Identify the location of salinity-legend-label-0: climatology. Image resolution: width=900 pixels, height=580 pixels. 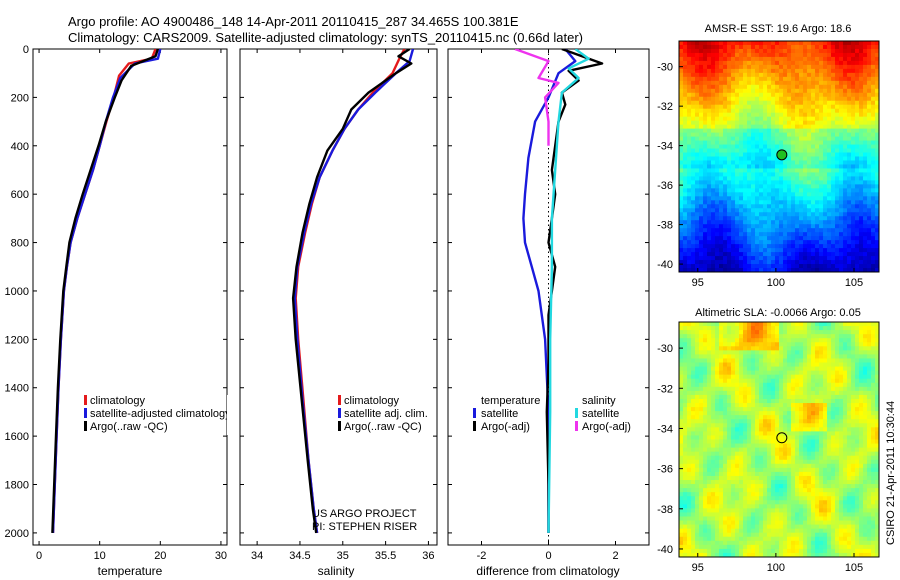
(372, 401).